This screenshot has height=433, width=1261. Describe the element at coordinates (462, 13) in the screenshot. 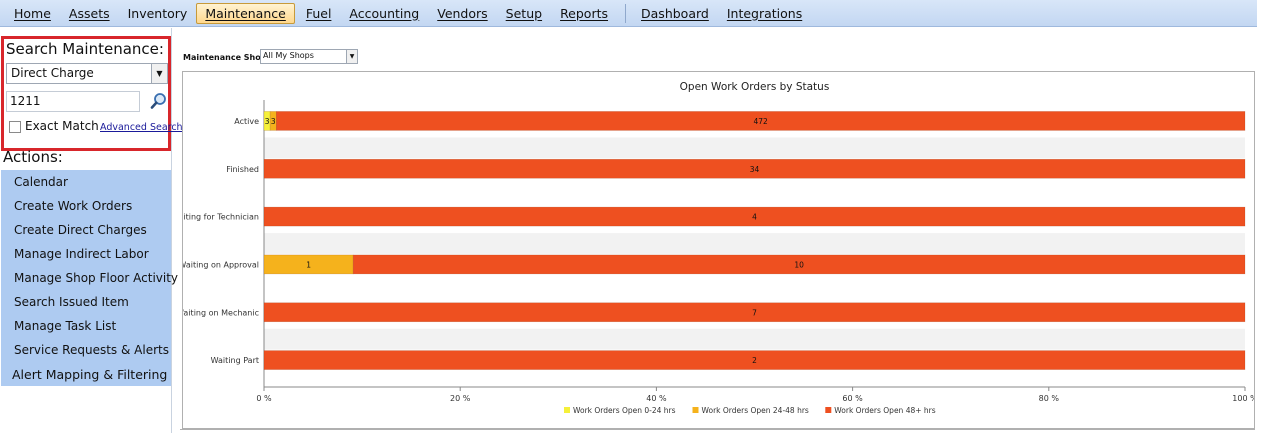

I see `menu-vendors: Vendors` at that location.